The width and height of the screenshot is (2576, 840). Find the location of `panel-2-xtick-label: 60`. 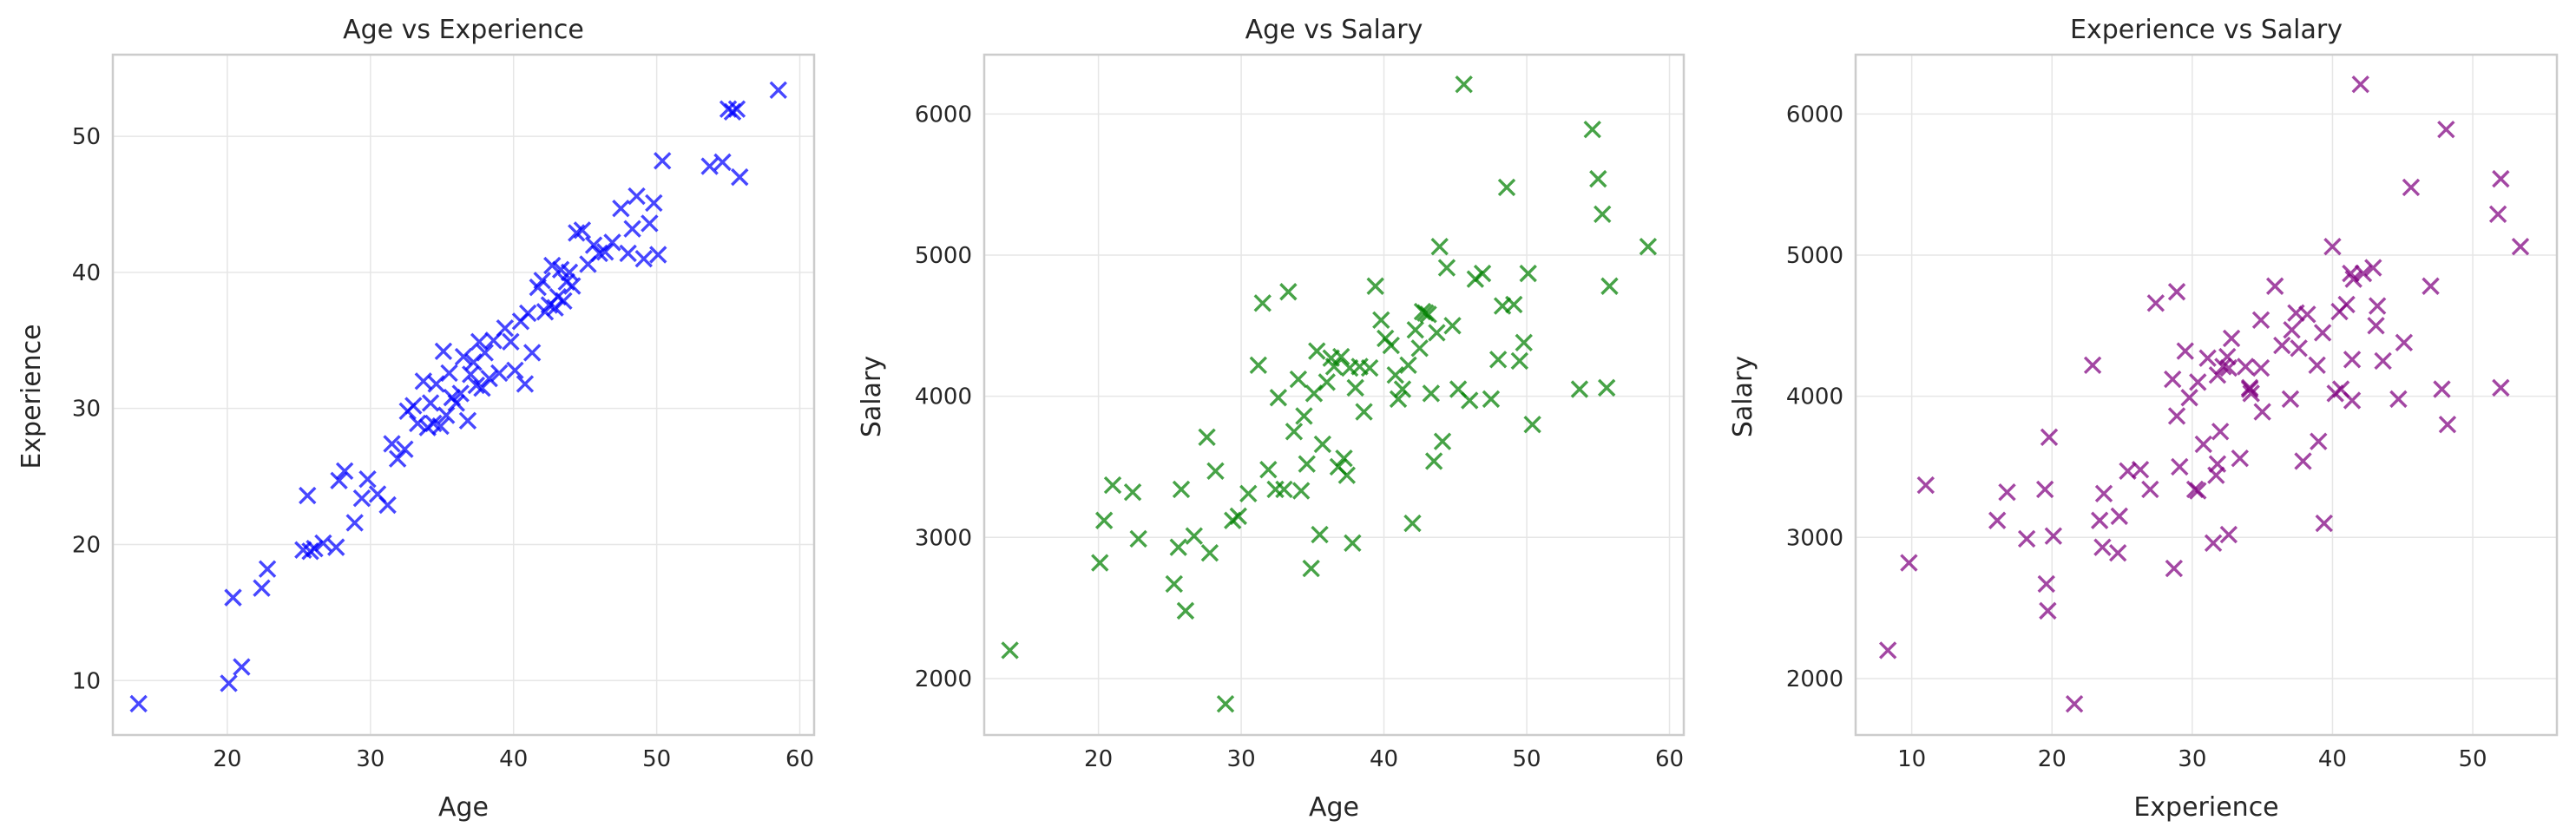

panel-2-xtick-label: 60 is located at coordinates (1669, 759).